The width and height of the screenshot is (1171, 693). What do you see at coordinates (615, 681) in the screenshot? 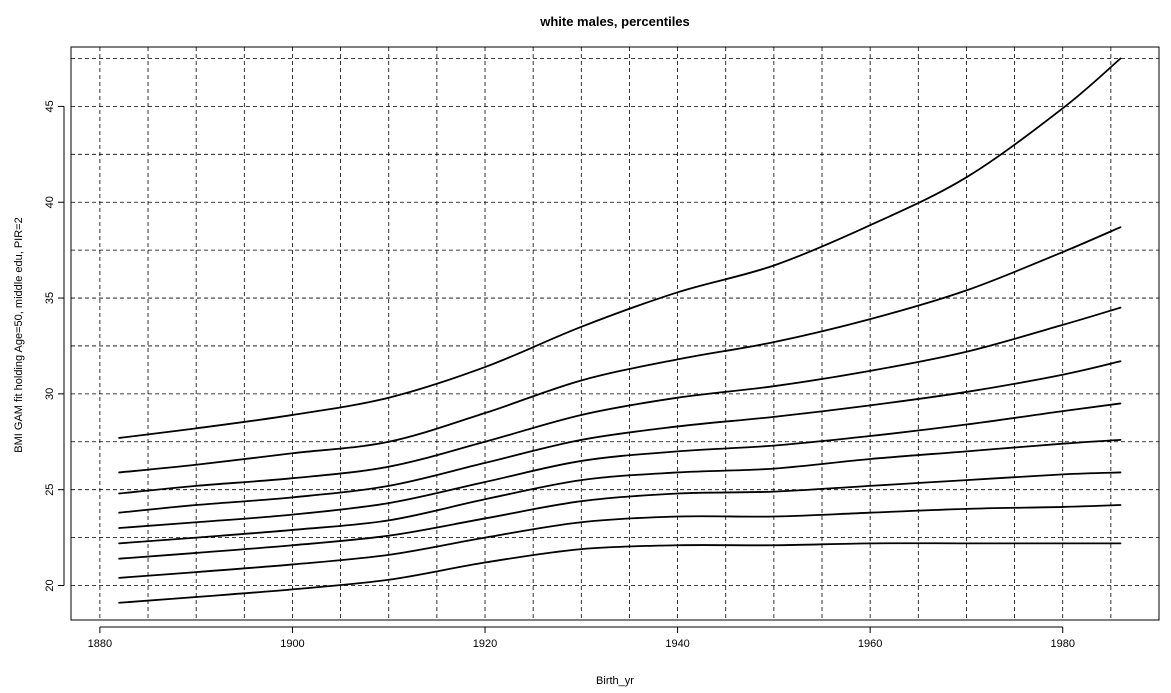
I see `x-axis-label: Birth_yr` at bounding box center [615, 681].